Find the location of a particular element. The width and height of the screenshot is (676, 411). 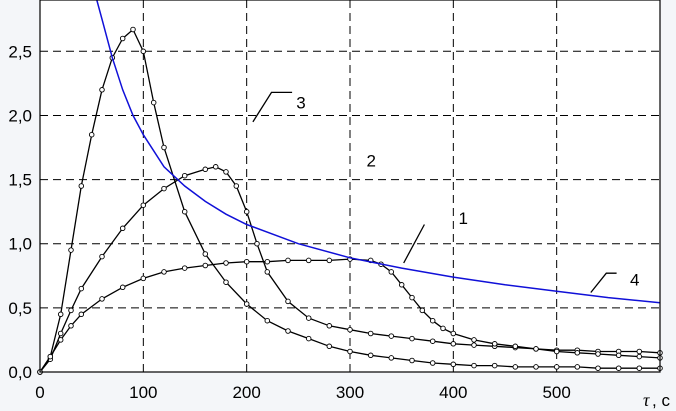

y-tick-label: 0,0 is located at coordinates (20, 372).